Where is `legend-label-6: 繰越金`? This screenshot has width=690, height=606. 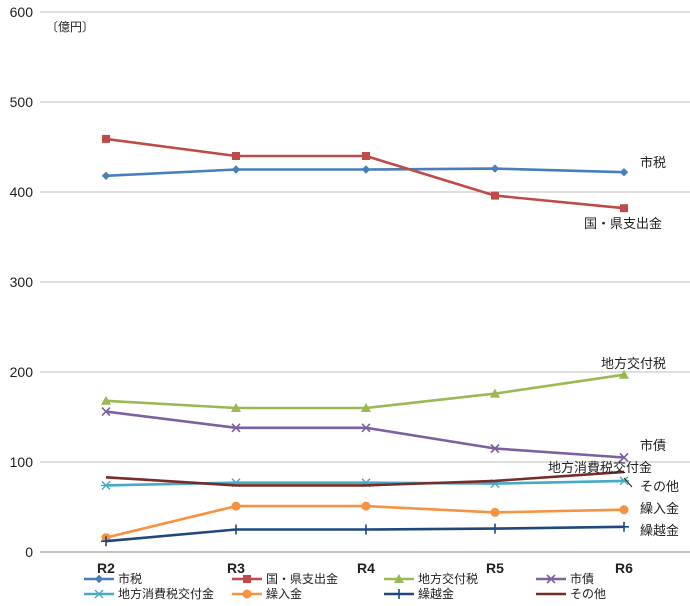 legend-label-6: 繰越金 is located at coordinates (436, 593).